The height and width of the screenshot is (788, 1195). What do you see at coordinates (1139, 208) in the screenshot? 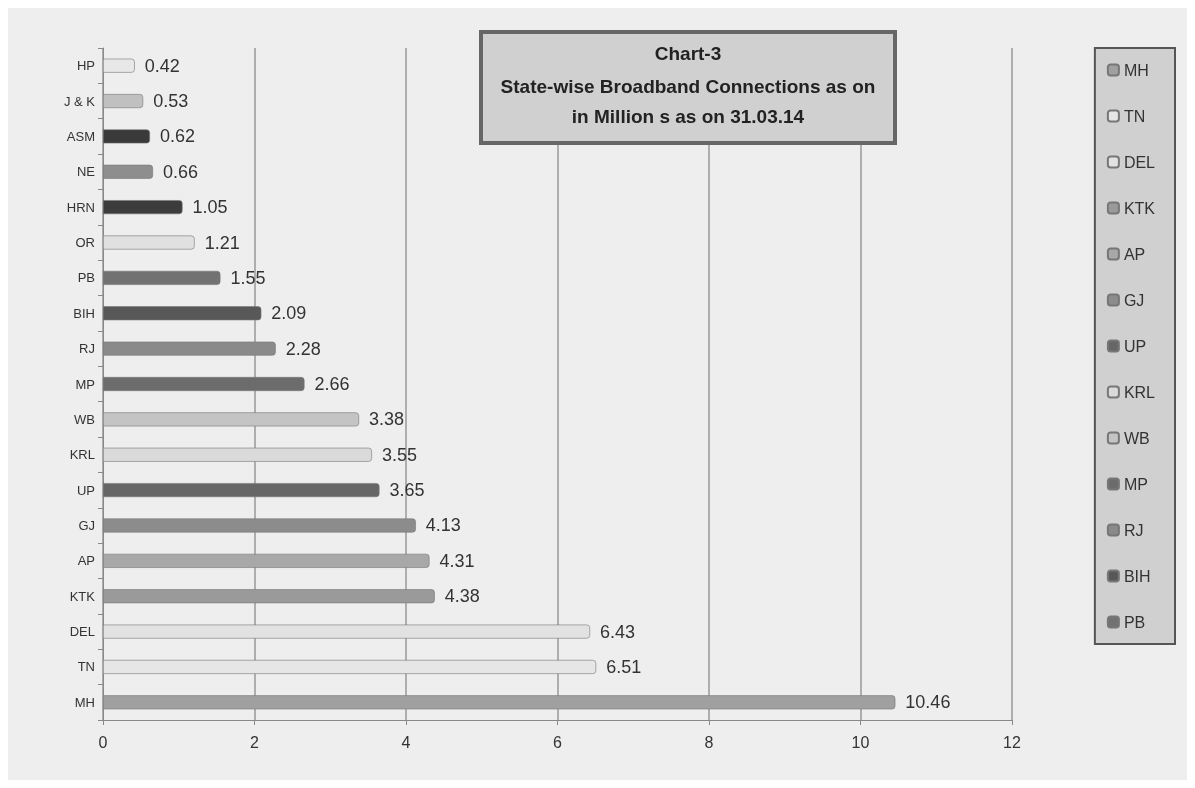
I see `legend-label: KTK` at bounding box center [1139, 208].